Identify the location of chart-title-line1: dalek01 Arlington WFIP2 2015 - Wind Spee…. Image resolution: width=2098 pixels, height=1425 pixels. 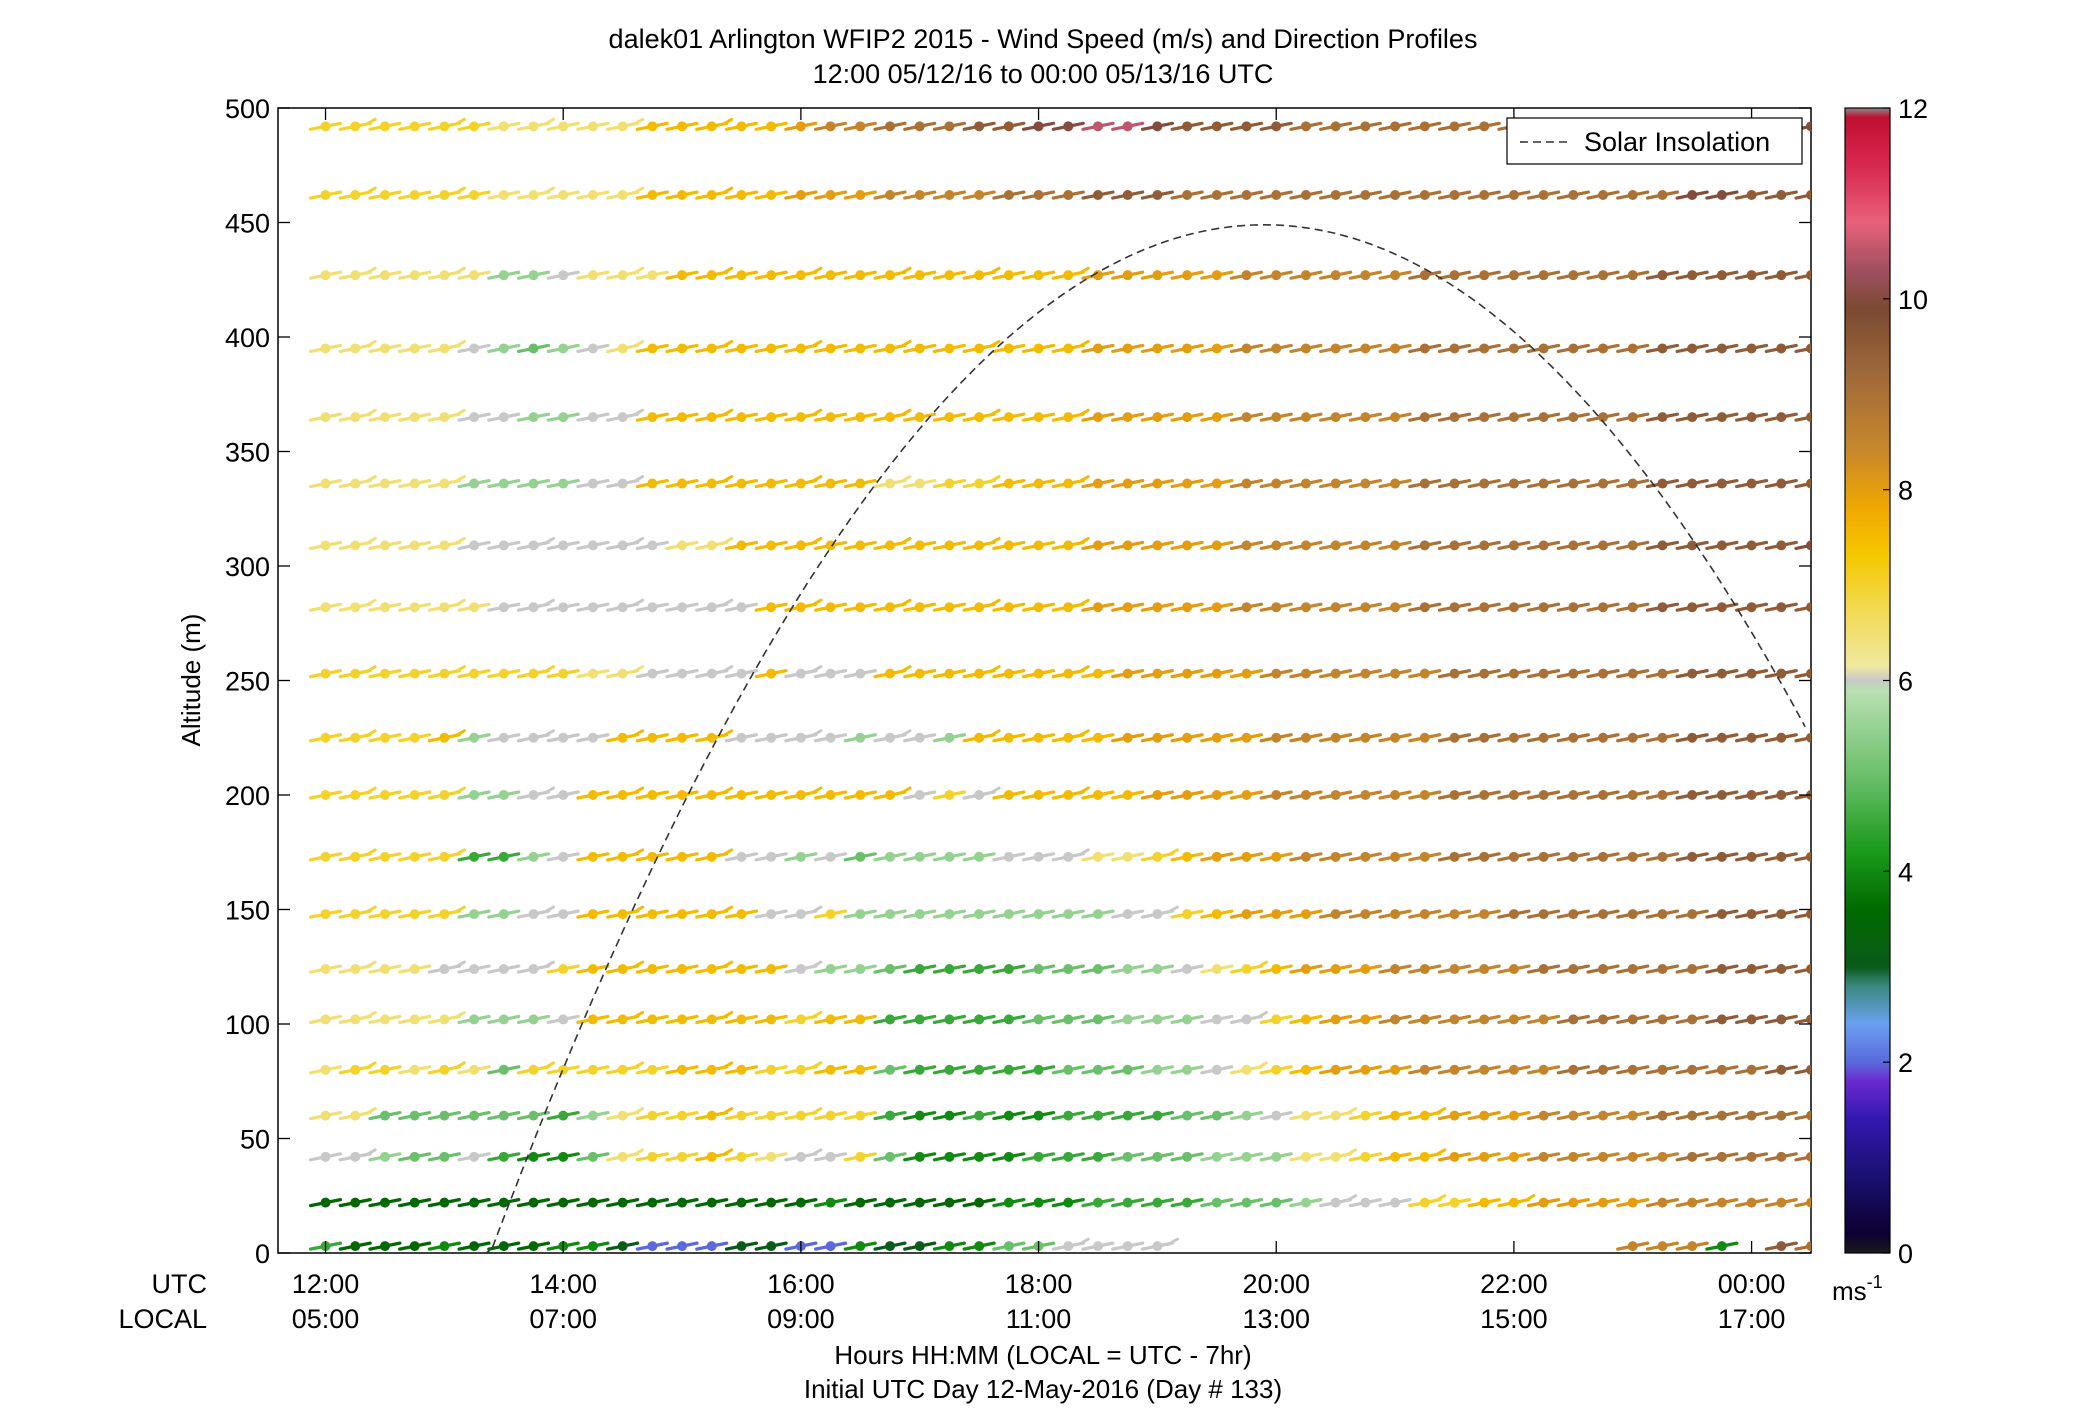
(1043, 39).